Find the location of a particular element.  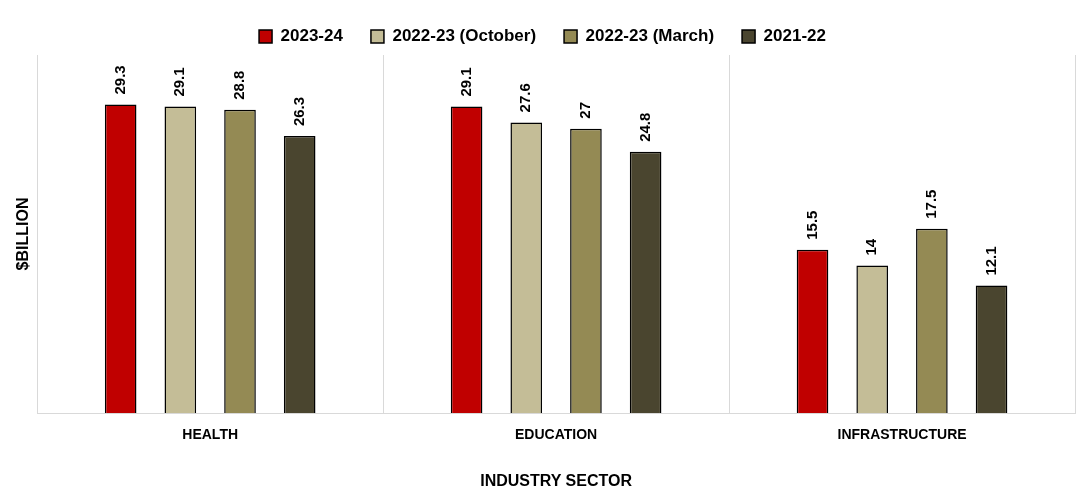

x-tick-label: INFRASTRUCTURE is located at coordinates (902, 434).